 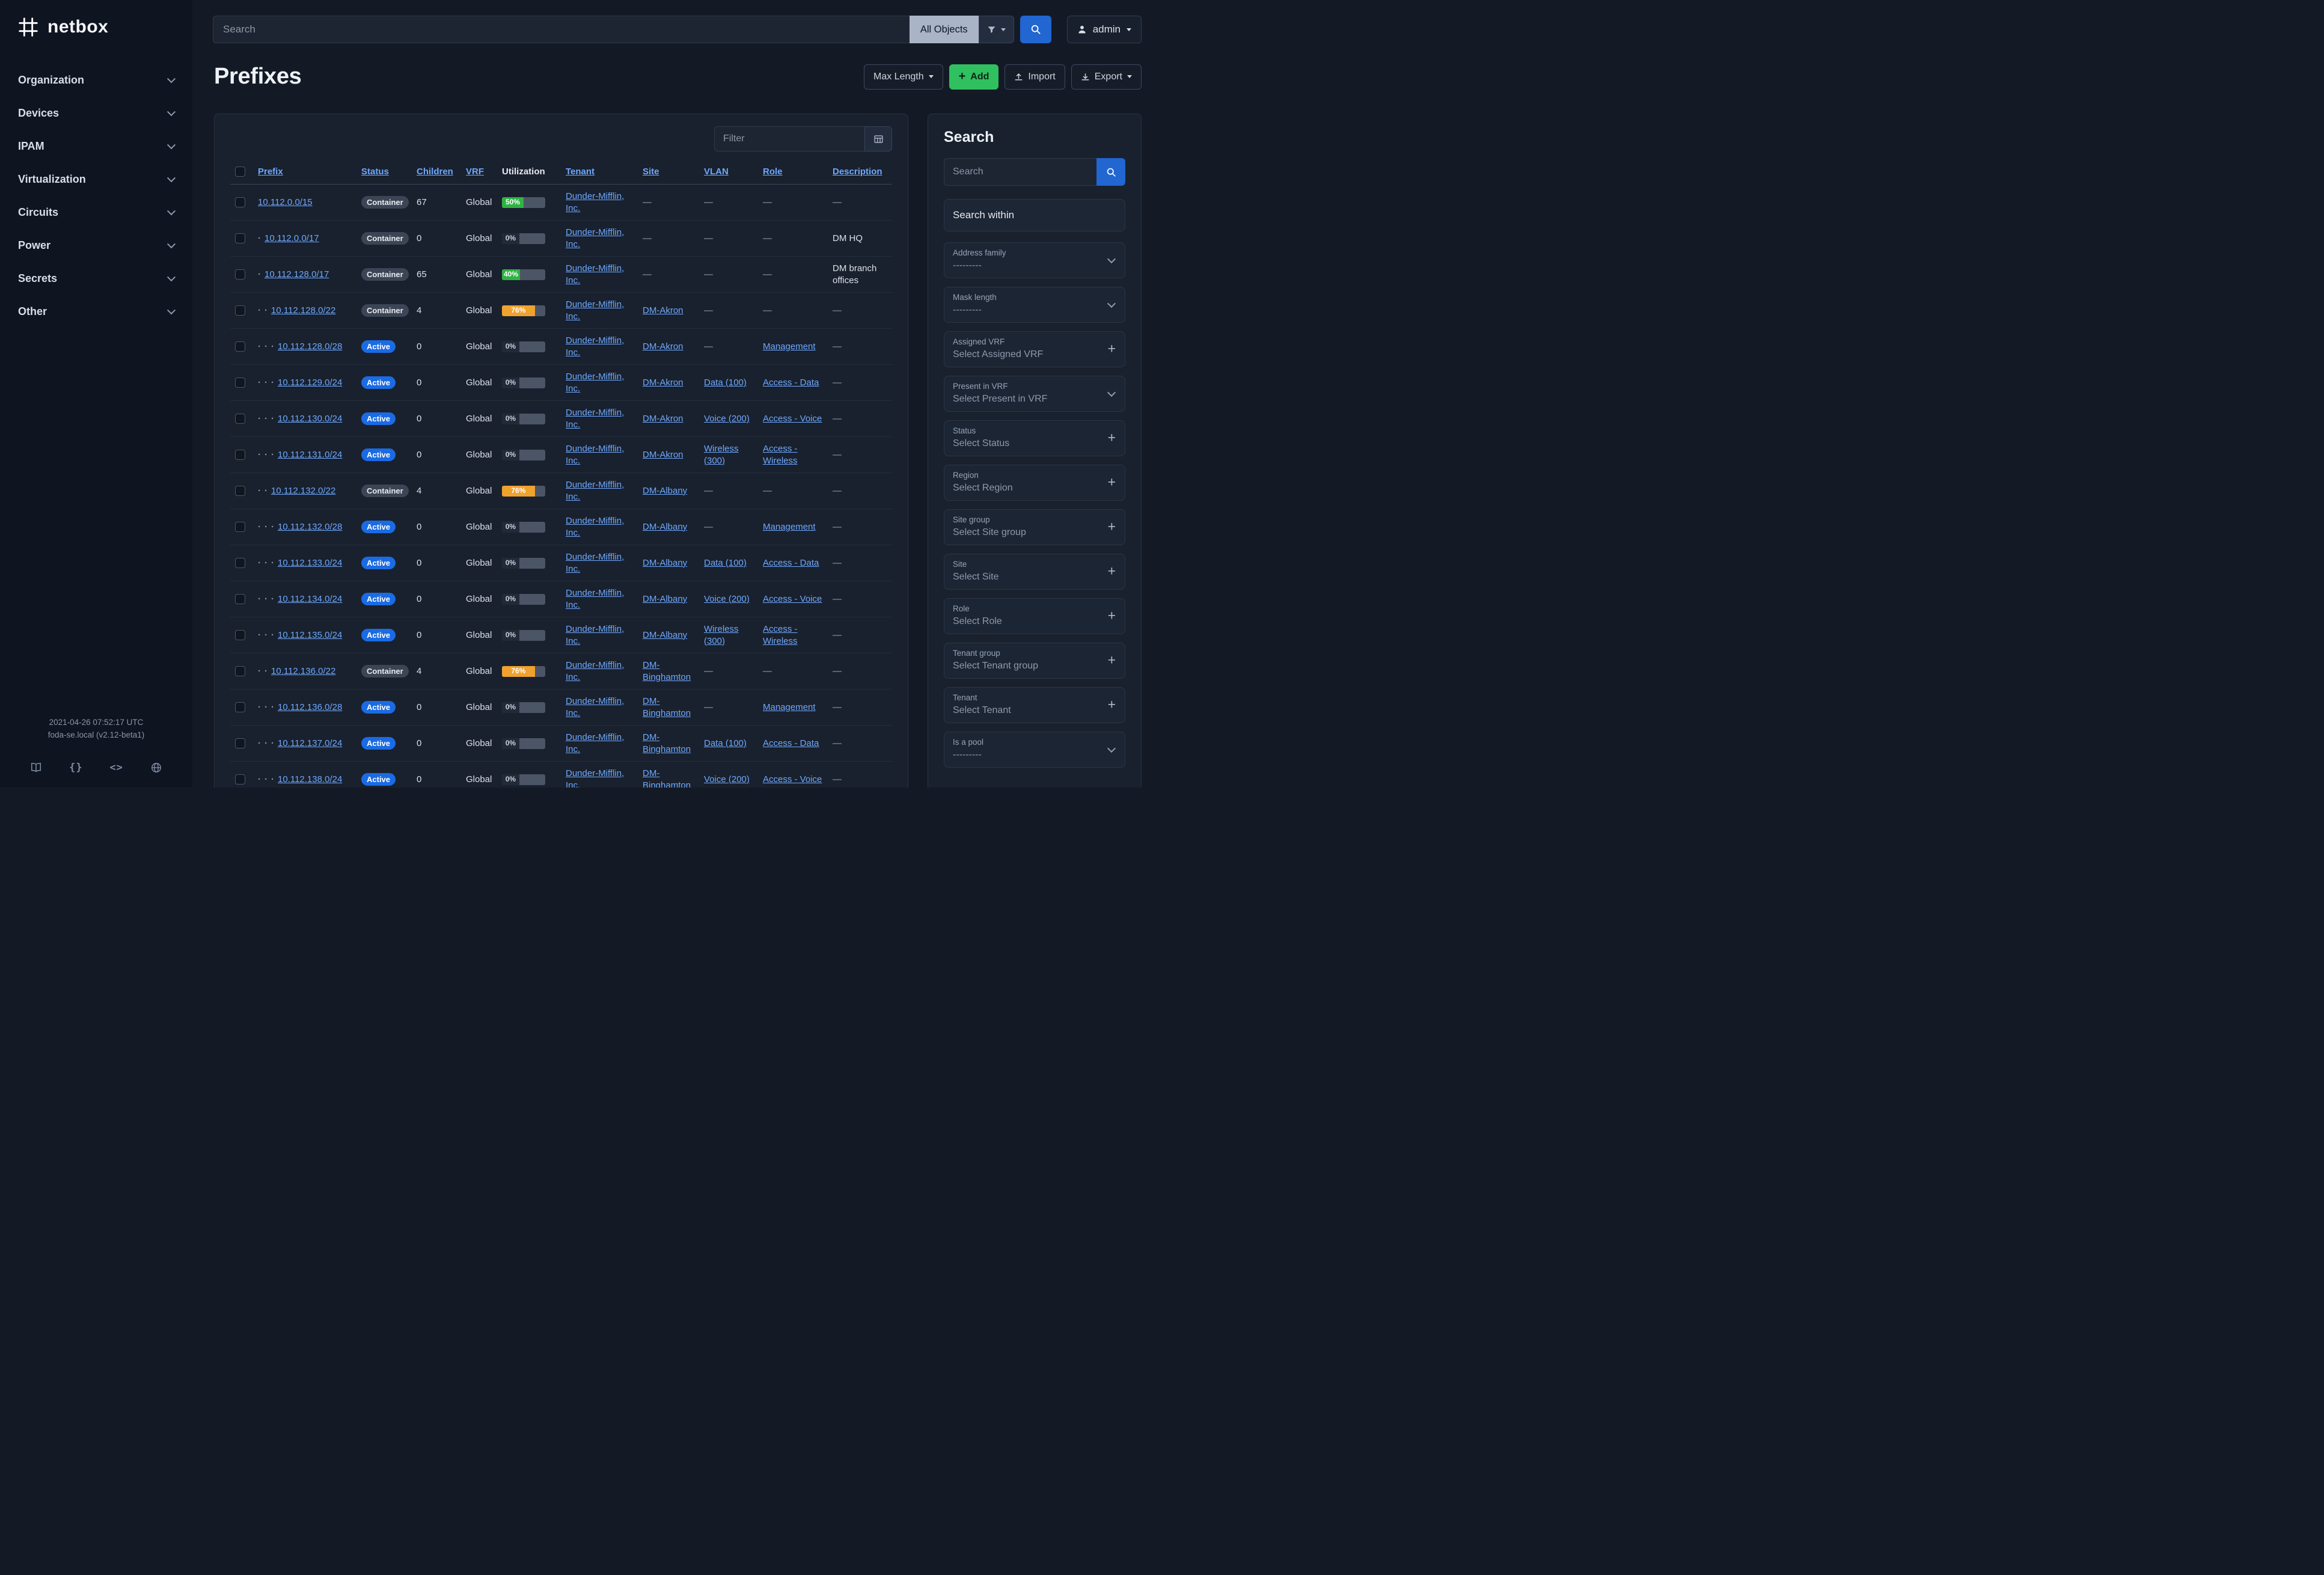 I want to click on prefix-link: 10.112.130.0/24, so click(x=311, y=418).